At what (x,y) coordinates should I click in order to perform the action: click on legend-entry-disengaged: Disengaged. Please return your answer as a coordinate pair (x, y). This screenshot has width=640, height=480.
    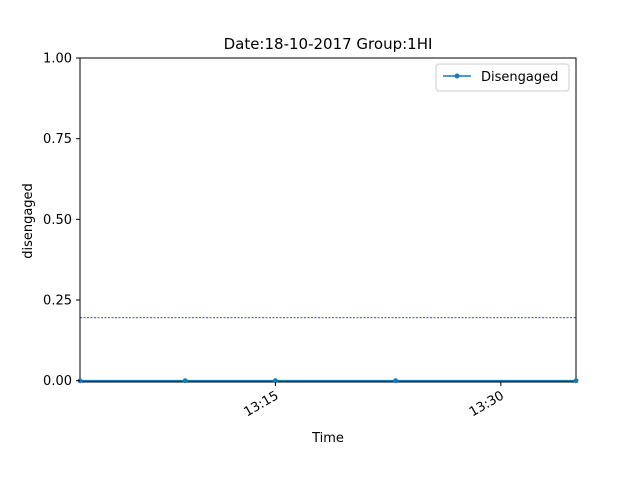
    Looking at the image, I should click on (519, 77).